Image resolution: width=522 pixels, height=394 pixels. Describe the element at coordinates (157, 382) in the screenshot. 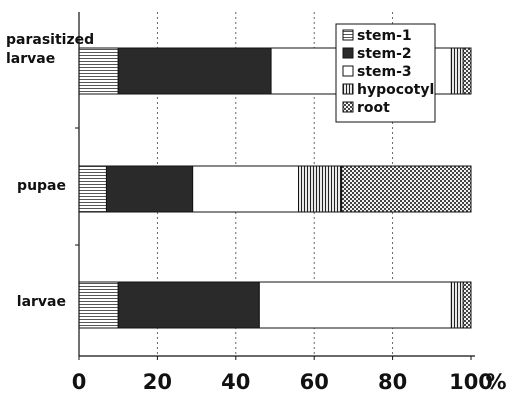

I see `x-tick-label-20: 20` at that location.